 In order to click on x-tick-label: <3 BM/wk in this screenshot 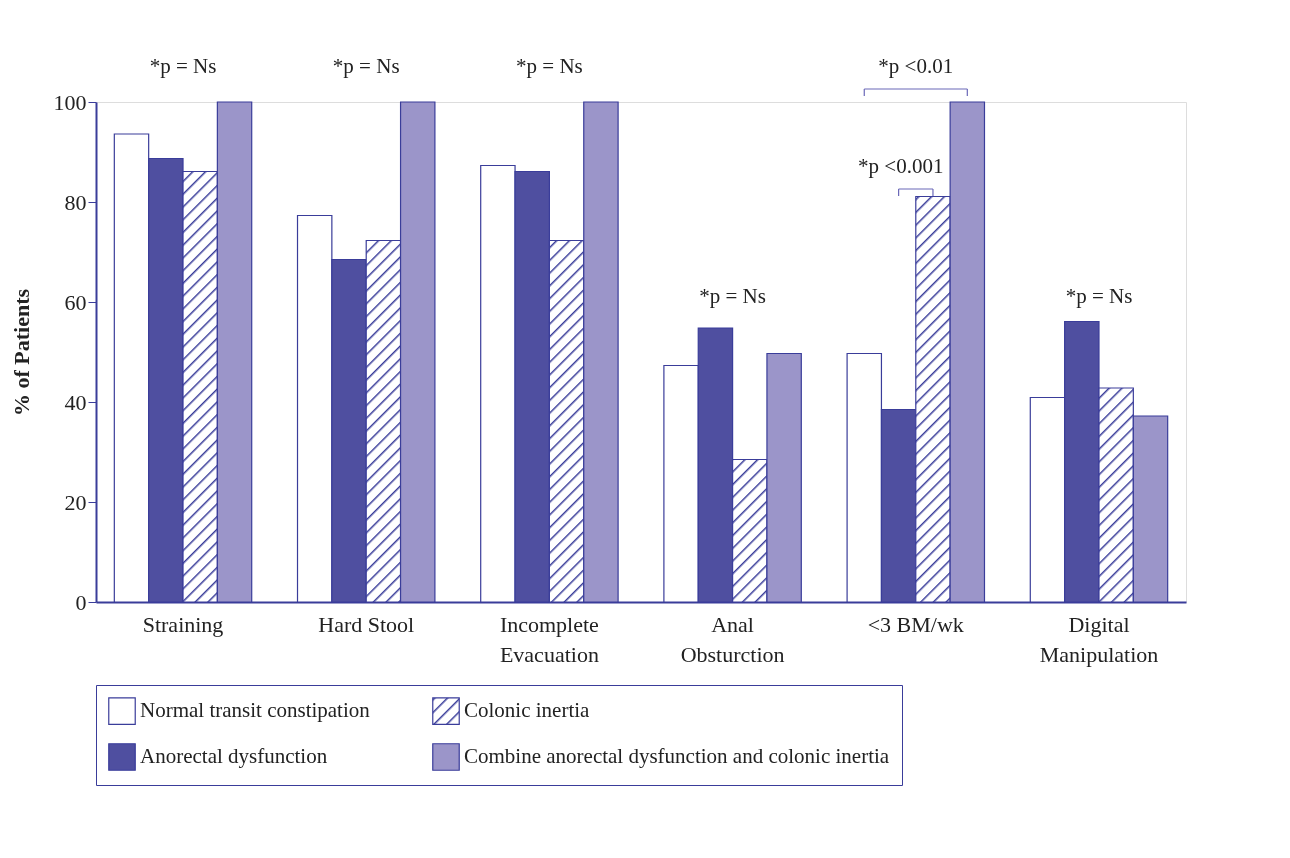, I will do `click(915, 624)`.